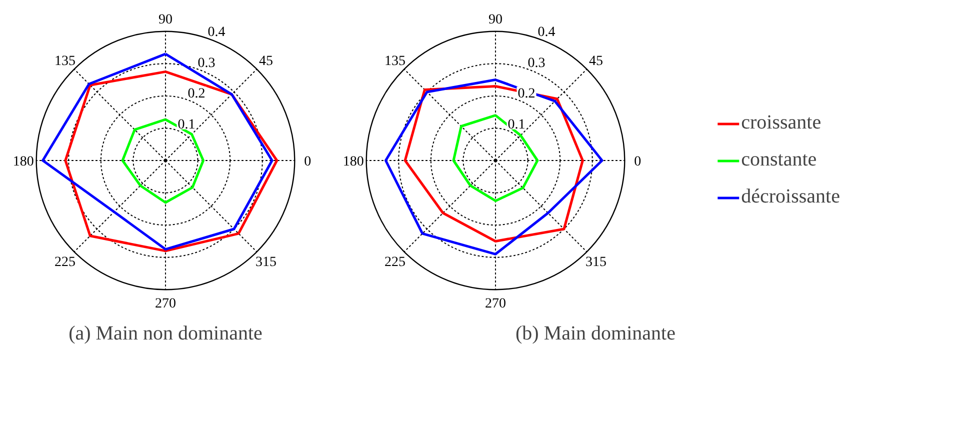 The width and height of the screenshot is (969, 445). What do you see at coordinates (790, 197) in the screenshot?
I see `legend-label: décroissante` at bounding box center [790, 197].